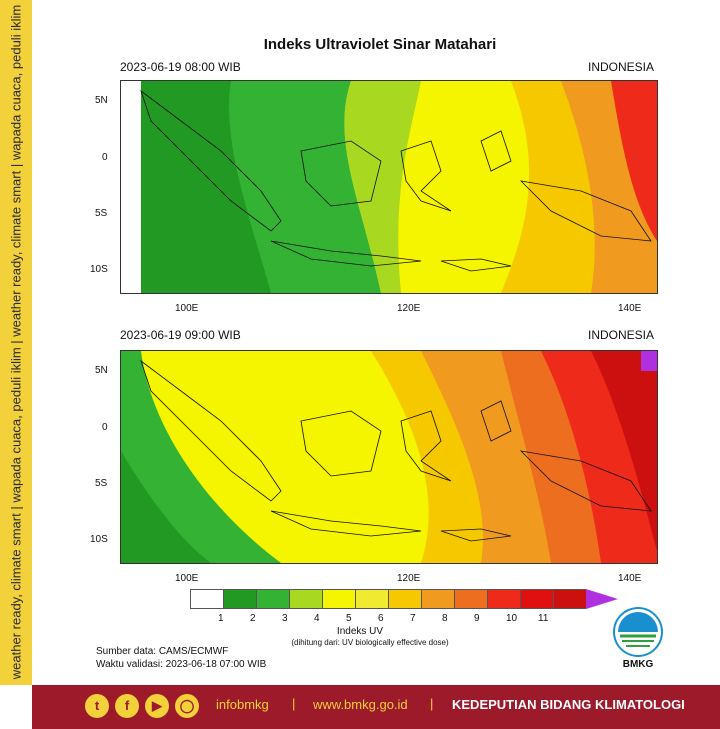 This screenshot has width=720, height=729. I want to click on footer-handle: infobmkg, so click(242, 704).